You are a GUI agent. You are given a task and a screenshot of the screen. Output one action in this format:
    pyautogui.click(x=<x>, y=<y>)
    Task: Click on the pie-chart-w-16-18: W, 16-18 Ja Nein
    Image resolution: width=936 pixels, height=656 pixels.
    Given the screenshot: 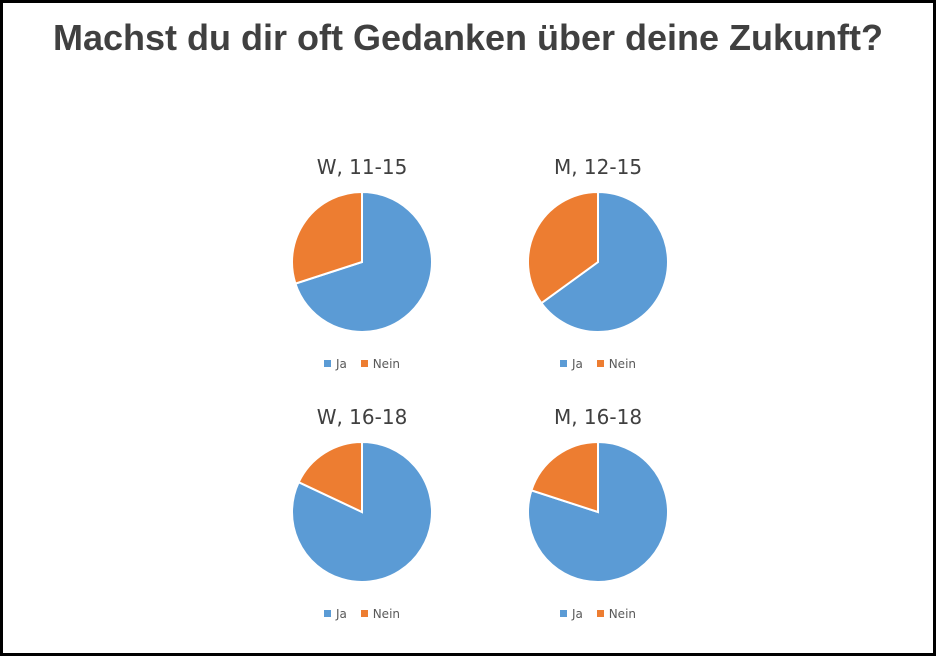 What is the action you would take?
    pyautogui.click(x=362, y=525)
    